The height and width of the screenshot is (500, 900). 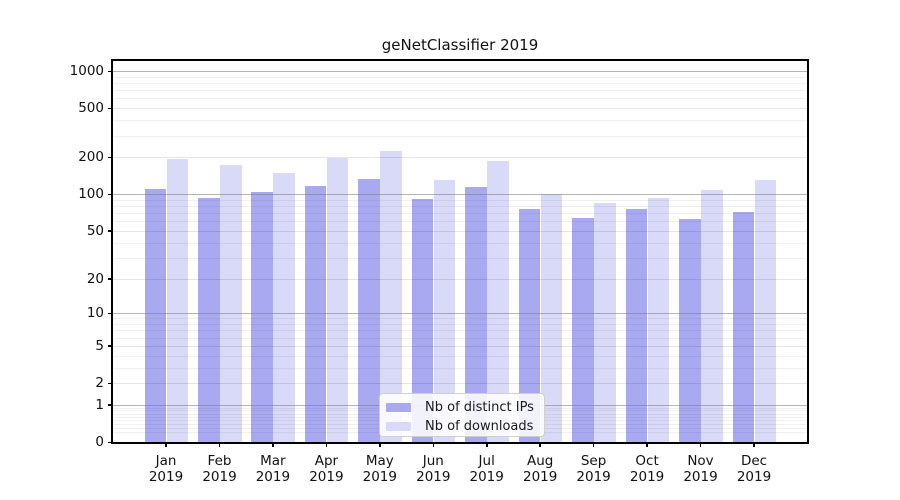 What do you see at coordinates (529, 325) in the screenshot?
I see `bar-aug-distinct-ips` at bounding box center [529, 325].